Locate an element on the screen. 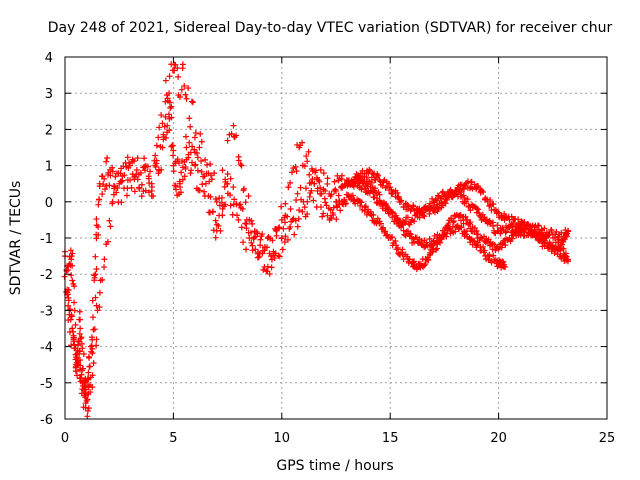 The height and width of the screenshot is (480, 640). x-tick-label: 0 is located at coordinates (65, 438).